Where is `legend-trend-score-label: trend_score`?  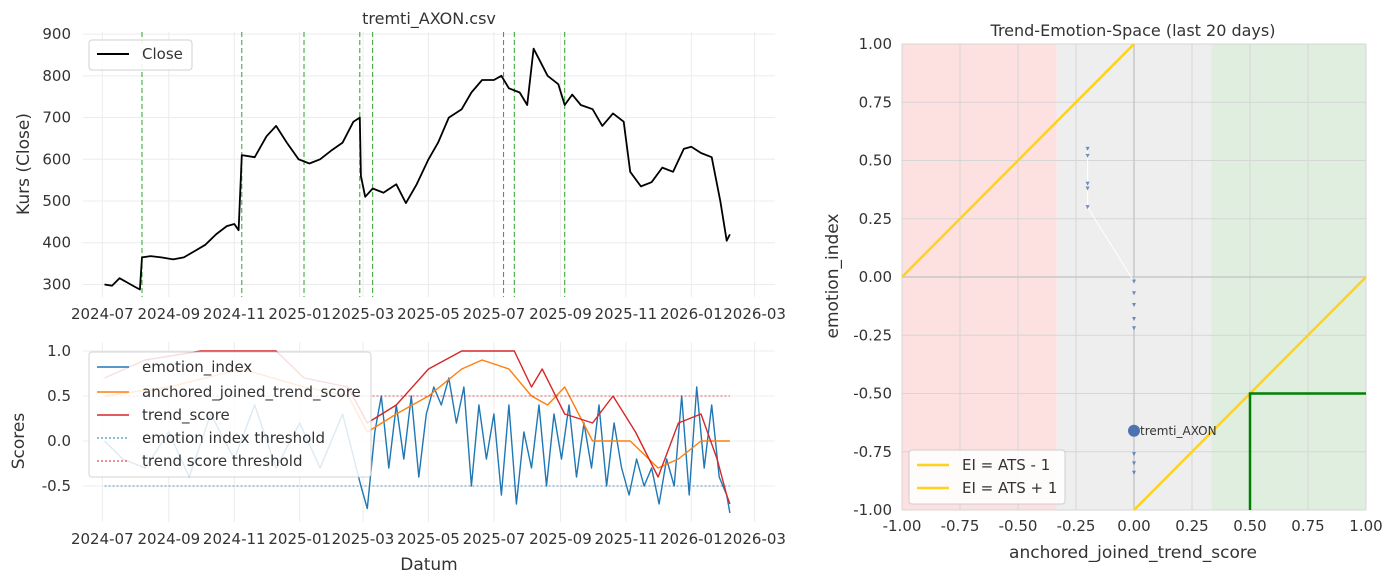
legend-trend-score-label: trend_score is located at coordinates (186, 415).